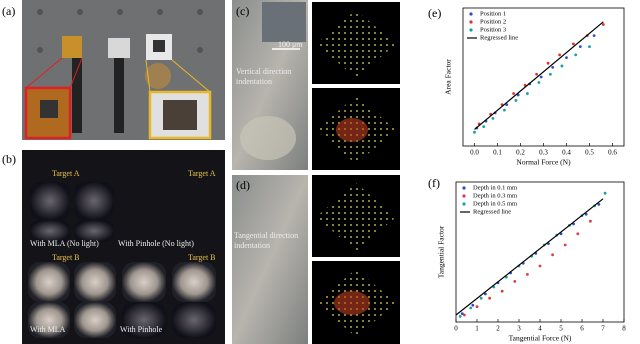 This screenshot has width=640, height=344. What do you see at coordinates (493, 29) in the screenshot?
I see `legend-label: Position 3` at bounding box center [493, 29].